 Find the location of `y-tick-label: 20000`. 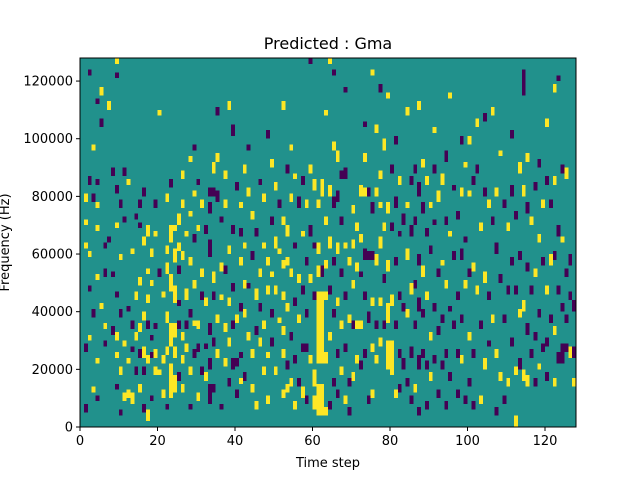

y-tick-label: 20000 is located at coordinates (52, 370).